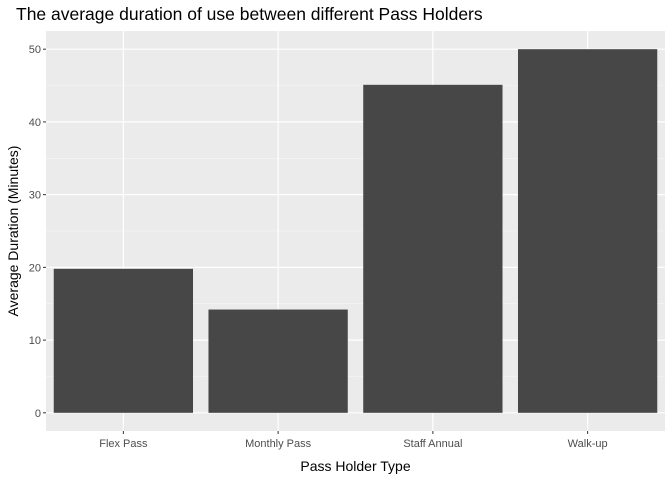  What do you see at coordinates (13, 231) in the screenshot?
I see `y-axis-title: Average Duration (Minutes)` at bounding box center [13, 231].